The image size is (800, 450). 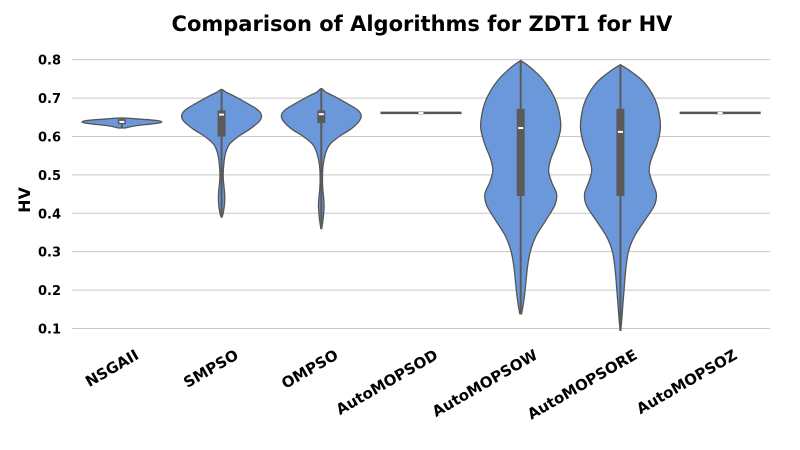 I want to click on violin-AutoMOPSOD, so click(x=421, y=113).